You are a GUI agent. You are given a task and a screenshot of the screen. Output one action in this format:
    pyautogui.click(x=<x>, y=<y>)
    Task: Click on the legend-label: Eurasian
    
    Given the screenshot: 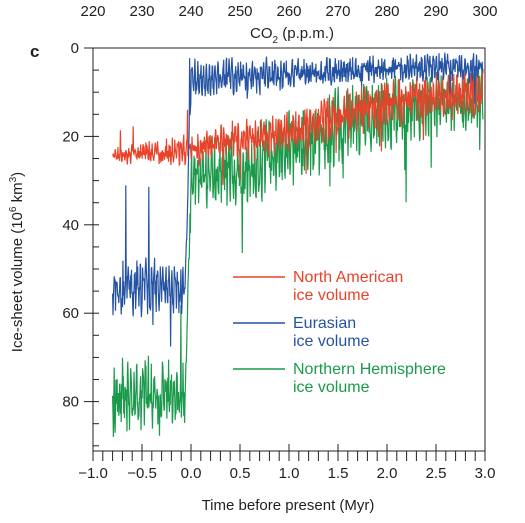 What is the action you would take?
    pyautogui.click(x=324, y=323)
    